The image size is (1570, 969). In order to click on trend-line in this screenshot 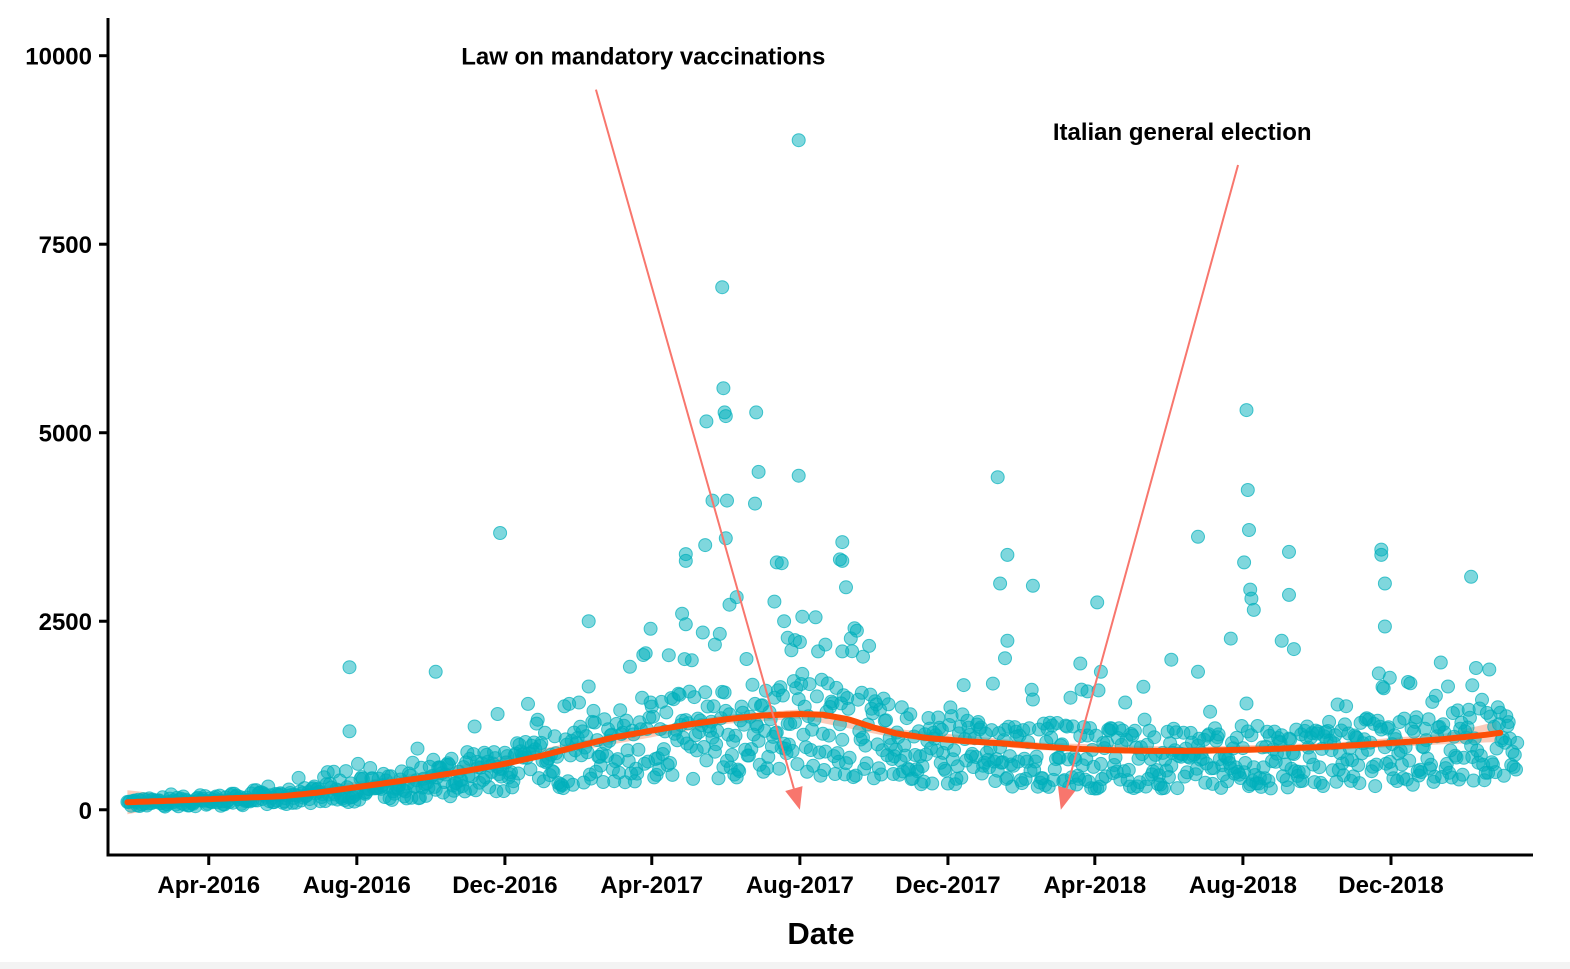, I will do `click(814, 758)`.